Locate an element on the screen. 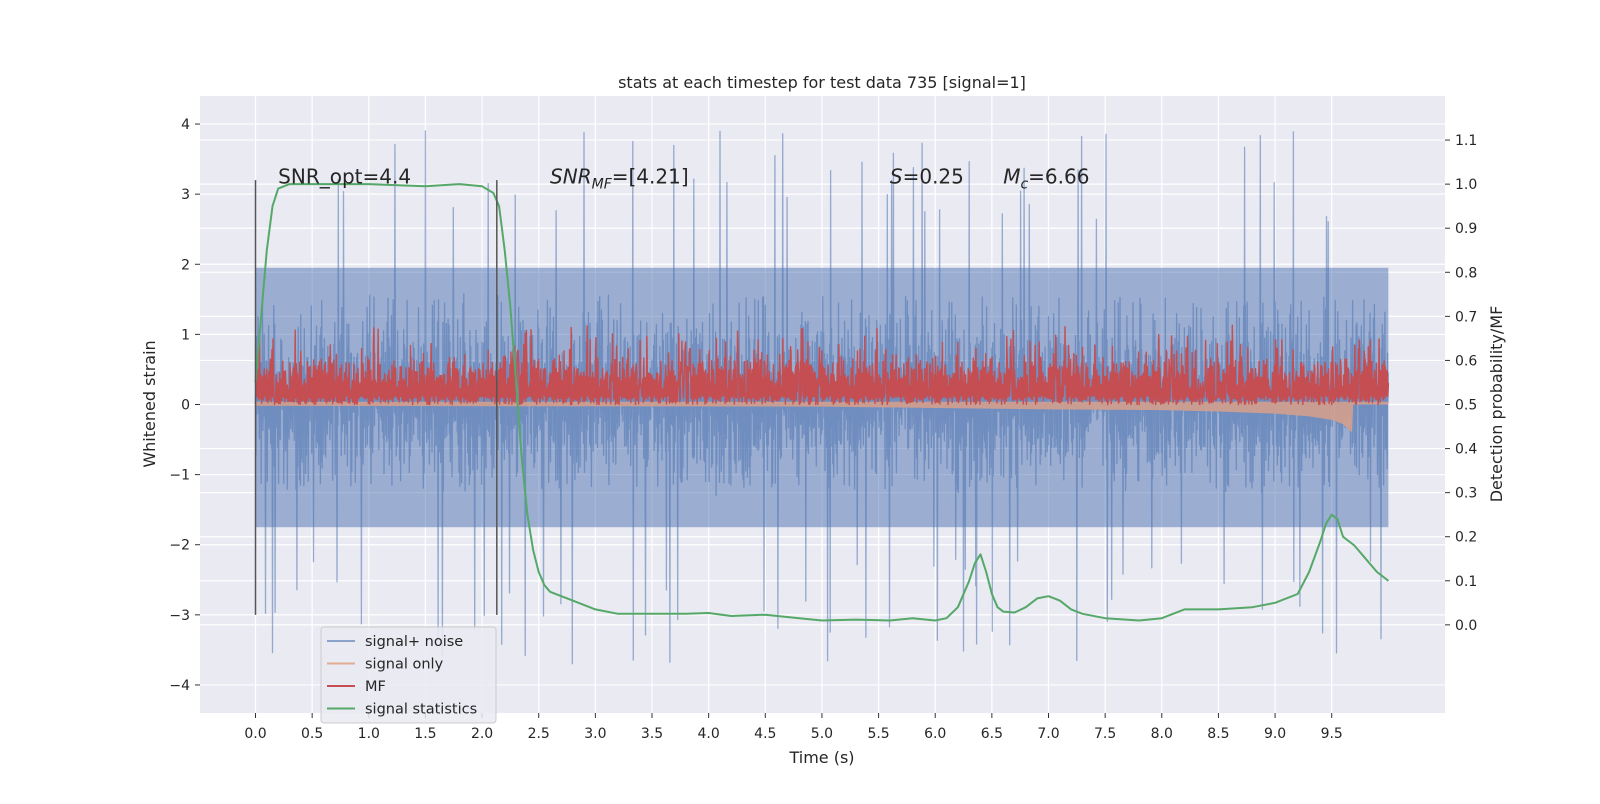  legend-label: signal only is located at coordinates (404, 665).